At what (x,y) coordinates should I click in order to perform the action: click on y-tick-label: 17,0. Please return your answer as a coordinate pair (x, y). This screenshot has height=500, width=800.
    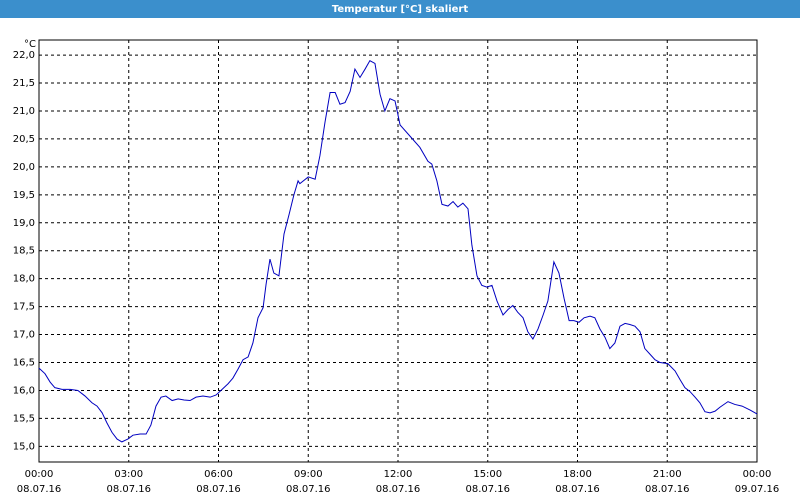
    Looking at the image, I should click on (24, 335).